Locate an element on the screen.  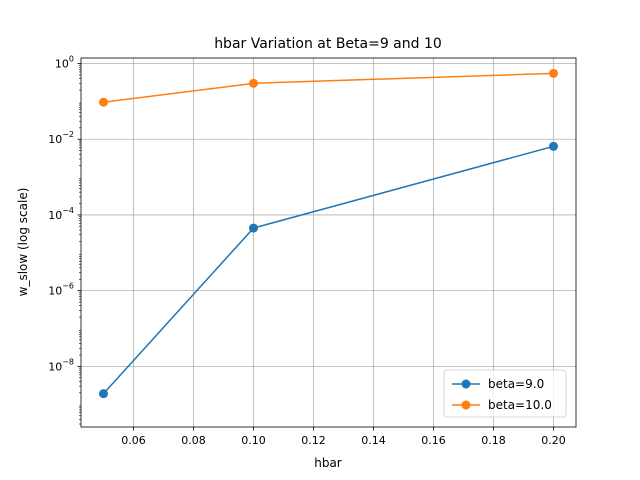
y-tick-label: 10⁰ is located at coordinates (64, 63).